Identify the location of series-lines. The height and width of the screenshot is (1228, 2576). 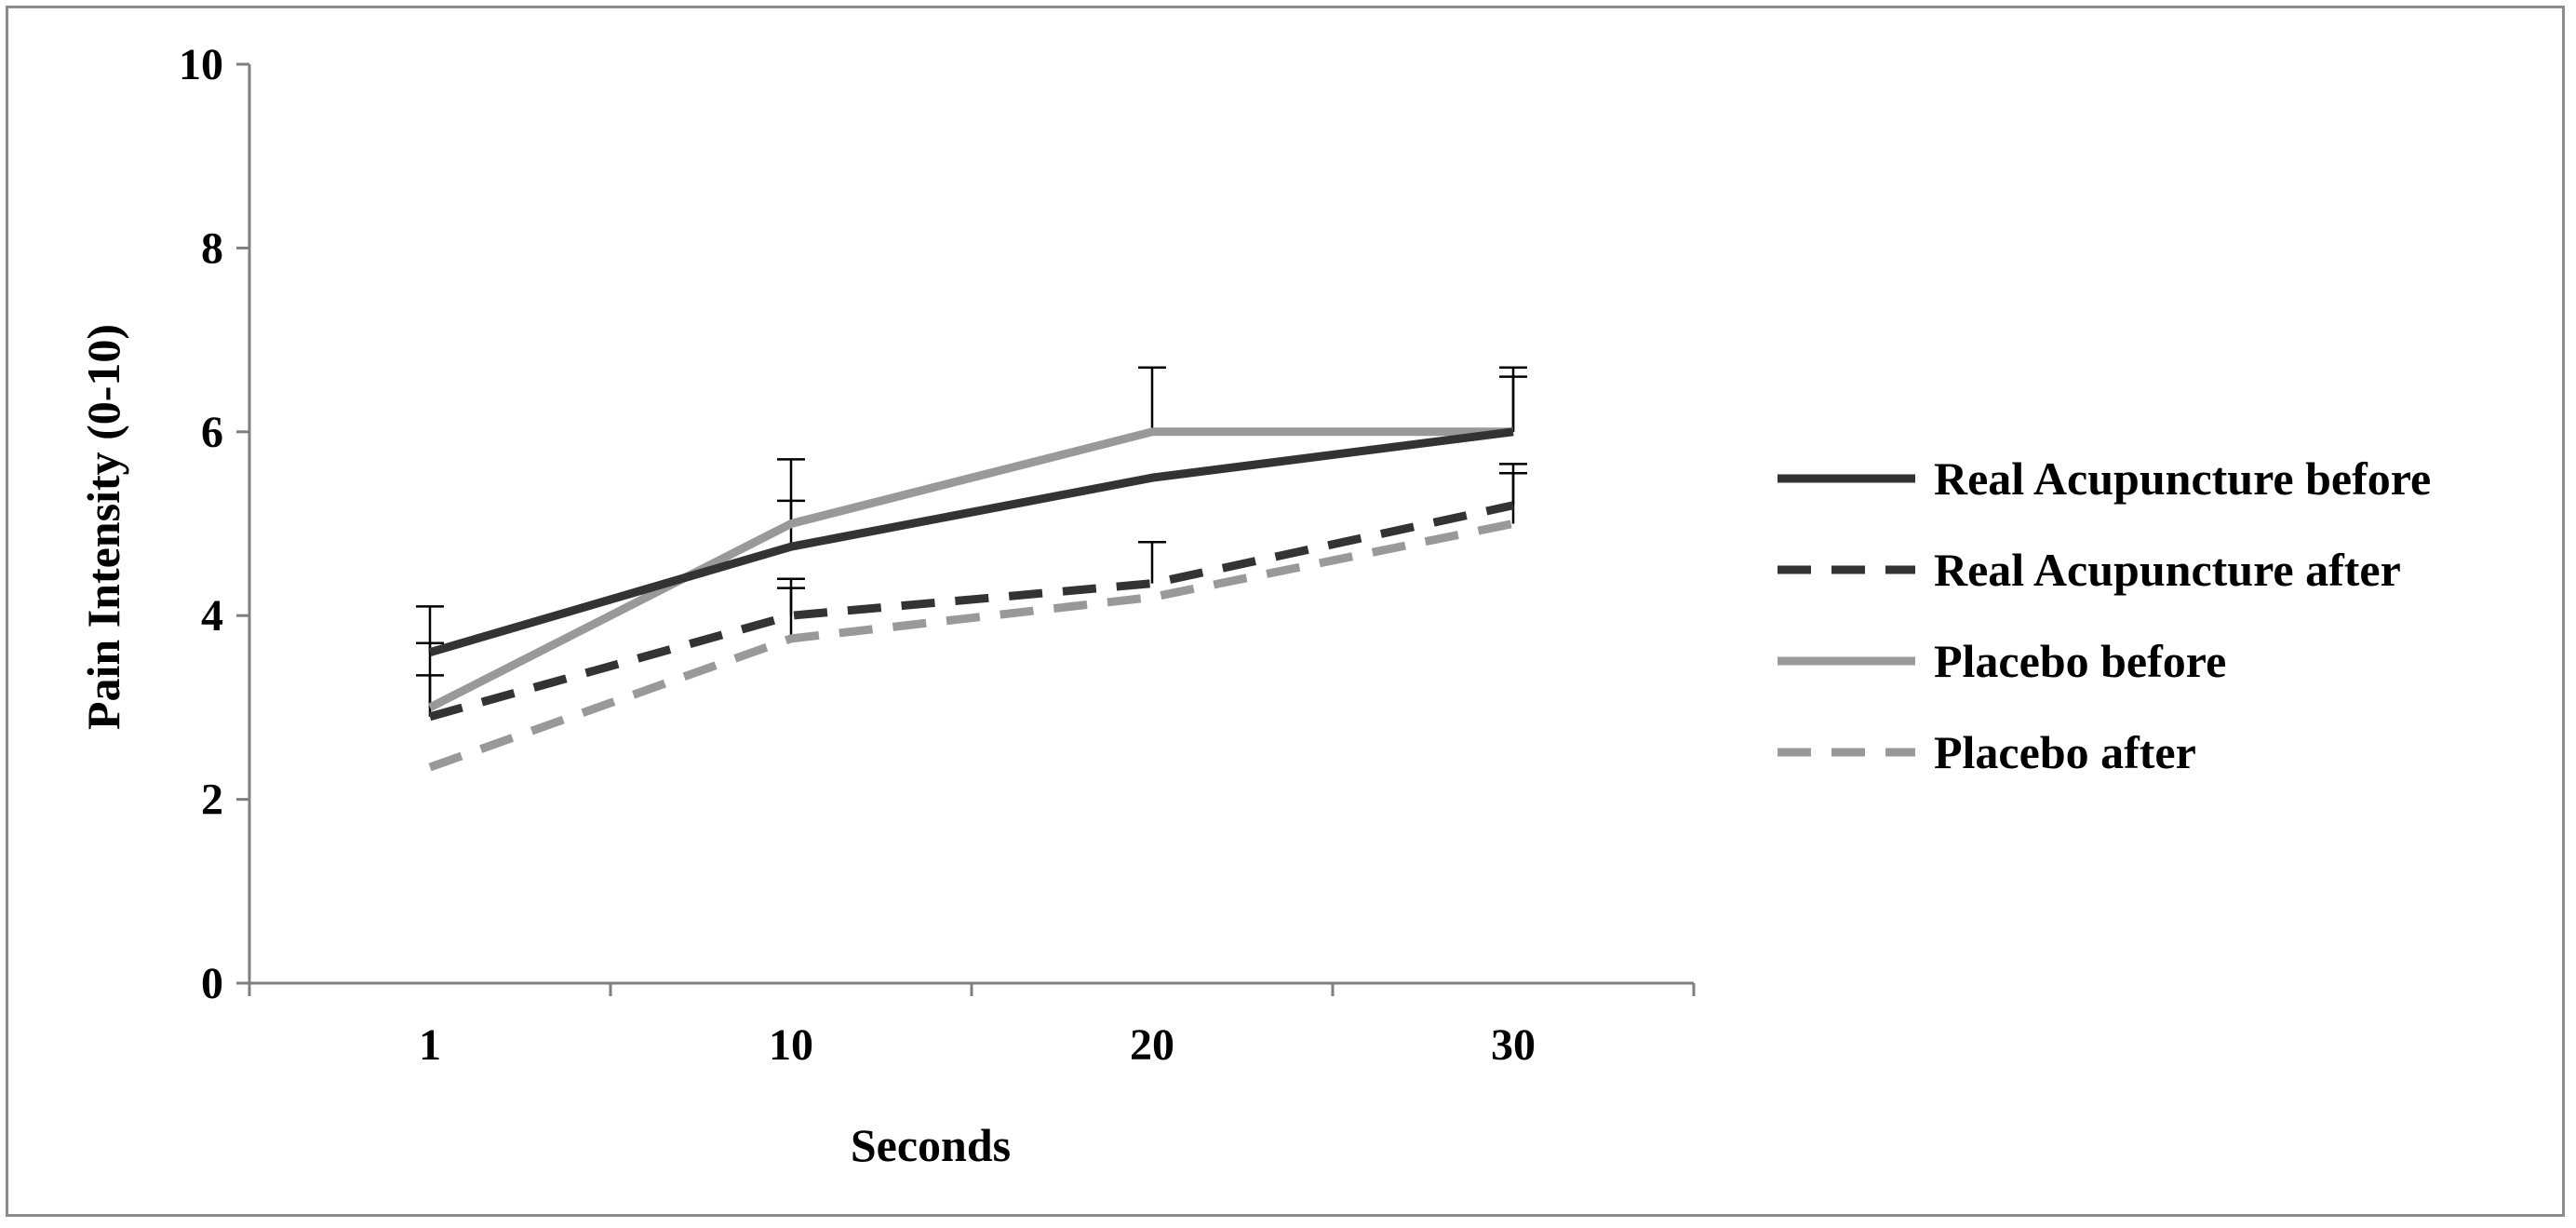
(970, 599).